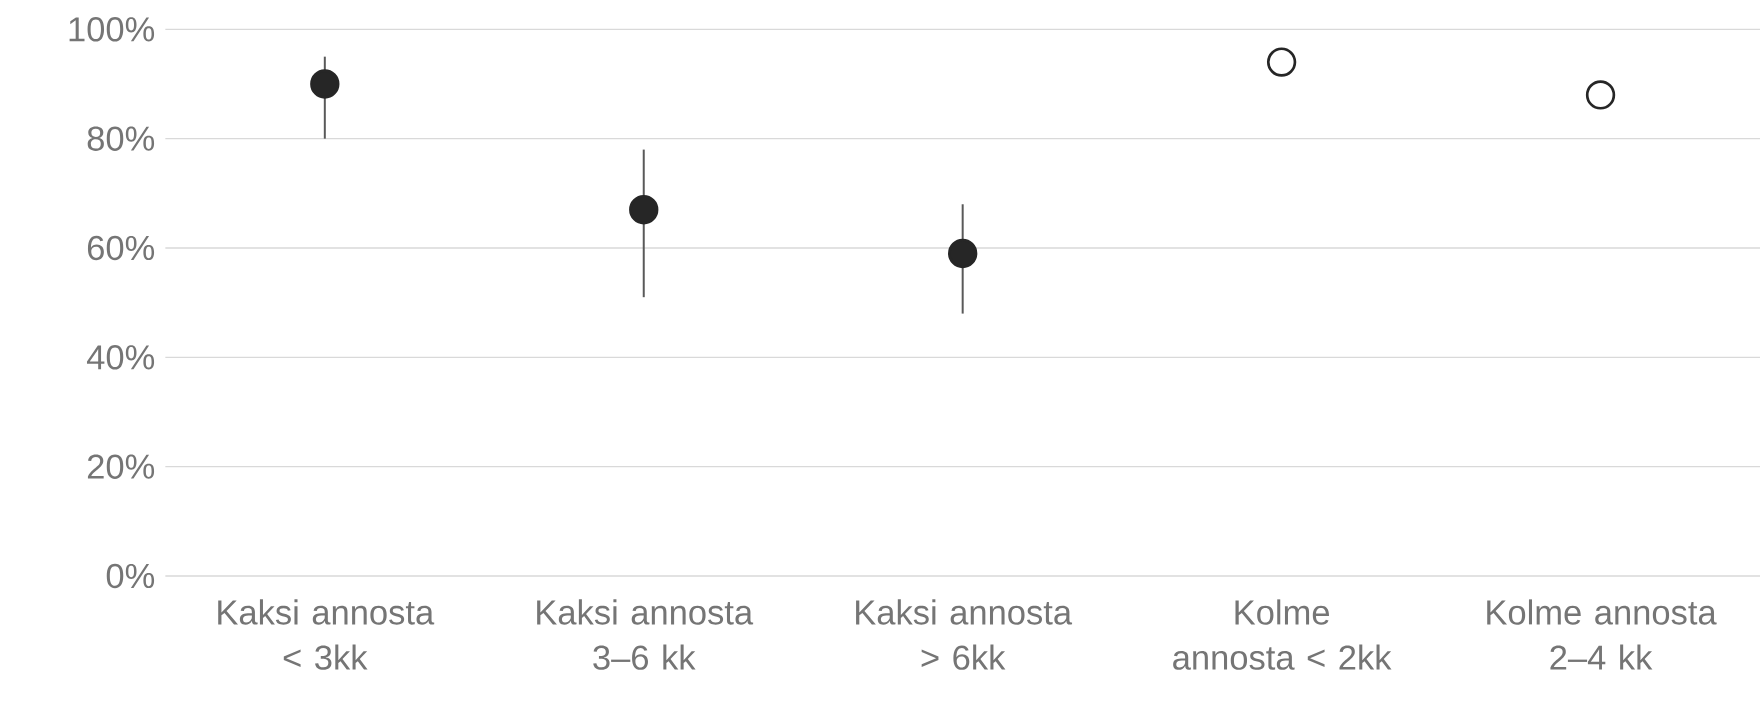 The width and height of the screenshot is (1760, 719). Describe the element at coordinates (121, 467) in the screenshot. I see `y-tick-label: 20%` at that location.